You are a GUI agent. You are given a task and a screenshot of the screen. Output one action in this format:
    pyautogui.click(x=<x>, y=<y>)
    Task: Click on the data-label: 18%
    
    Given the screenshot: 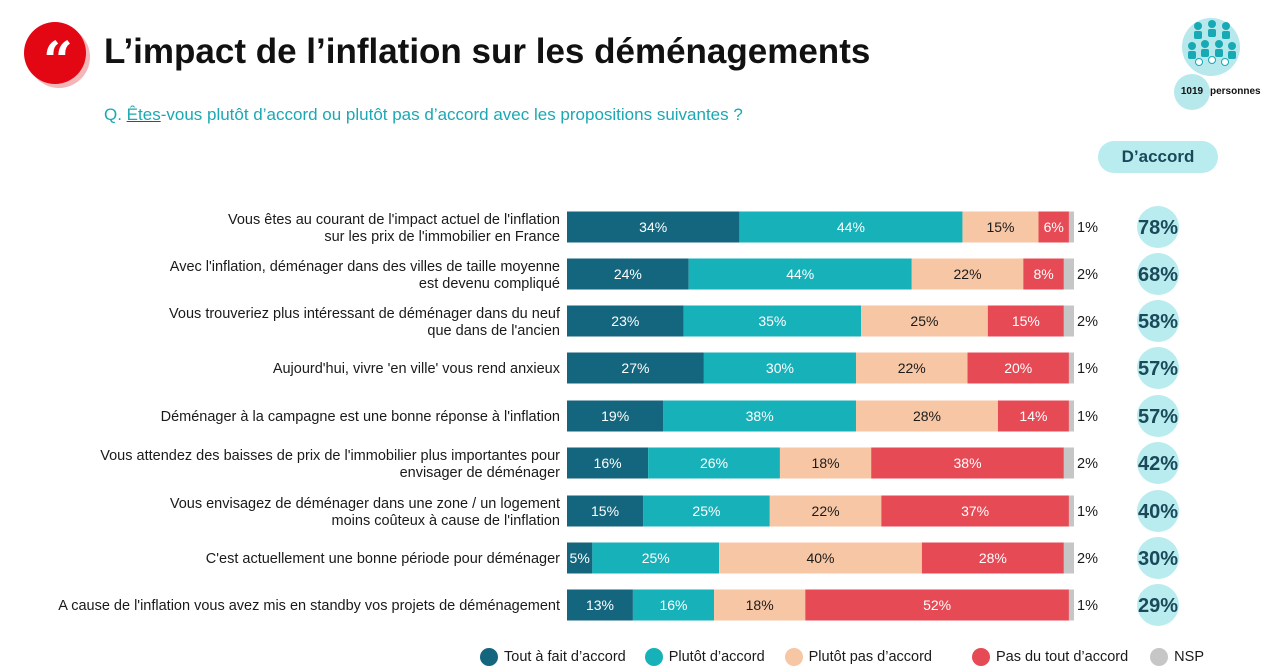 What is the action you would take?
    pyautogui.click(x=760, y=605)
    